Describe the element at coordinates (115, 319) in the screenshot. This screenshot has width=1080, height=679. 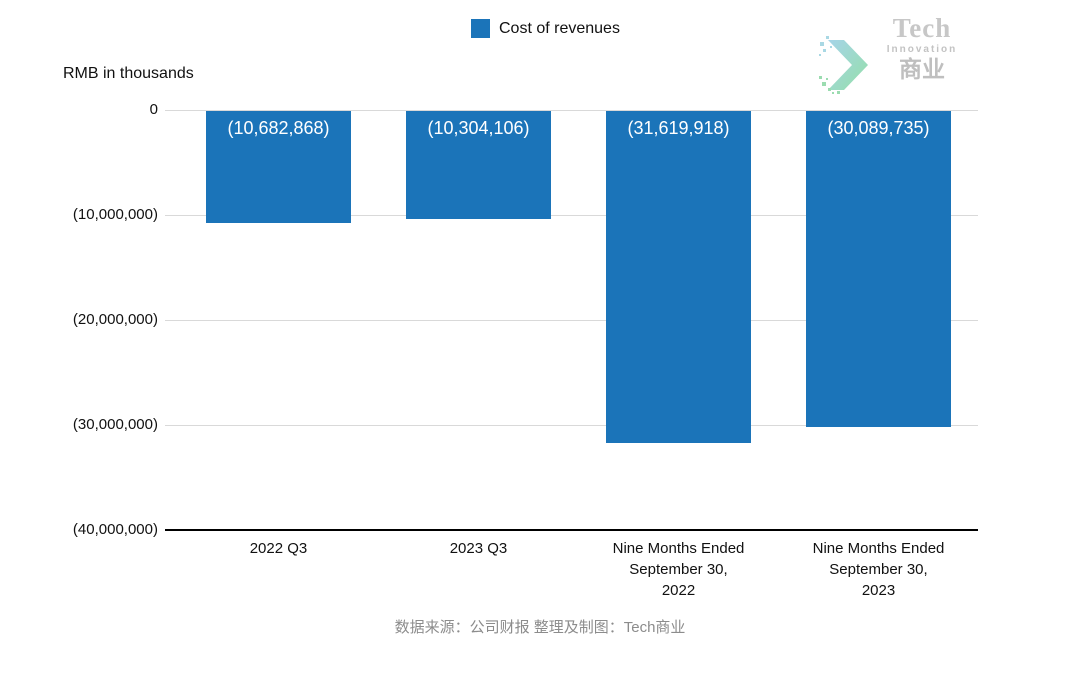
I see `y-tick-label: (20,000,000)` at that location.